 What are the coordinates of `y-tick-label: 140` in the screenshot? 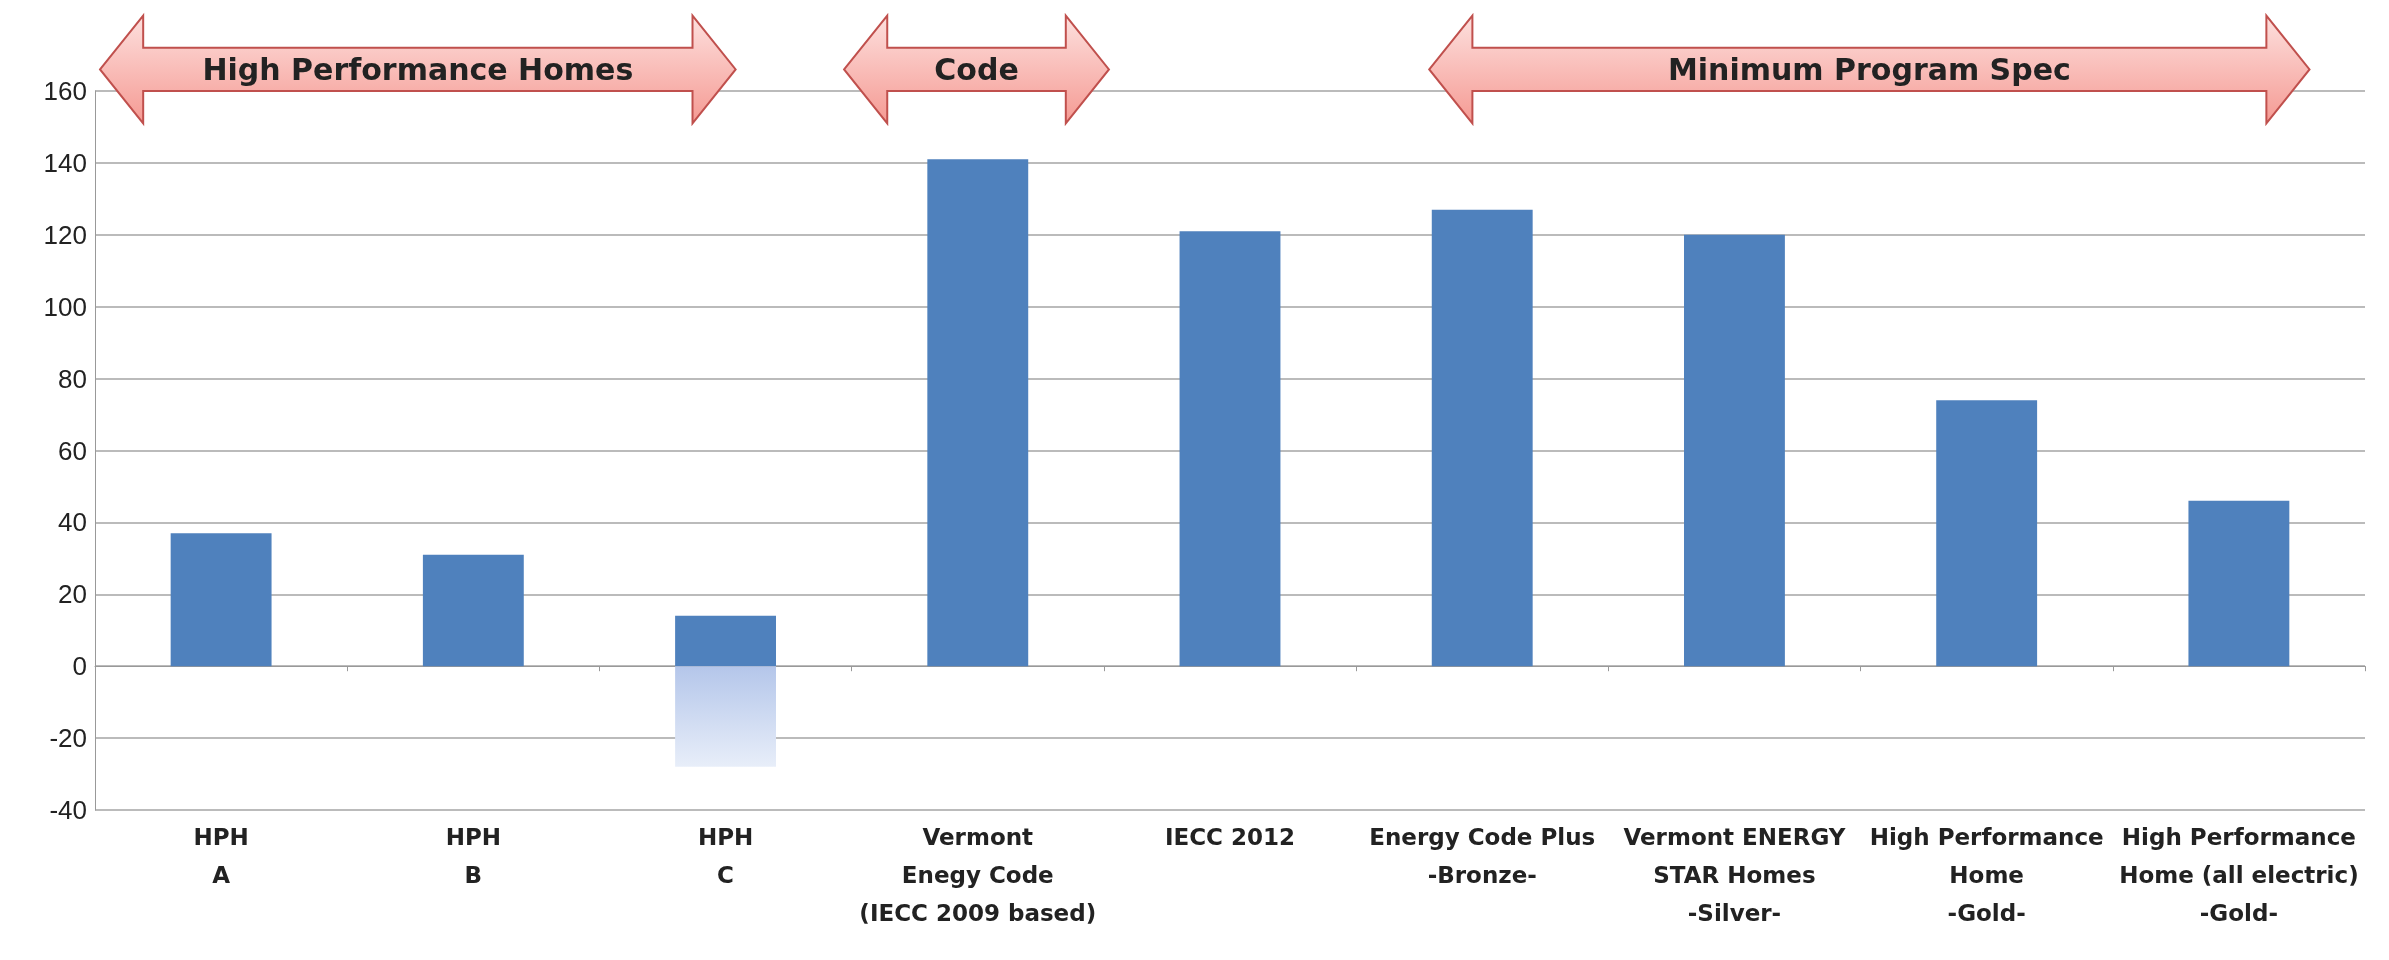 It's located at (65, 162).